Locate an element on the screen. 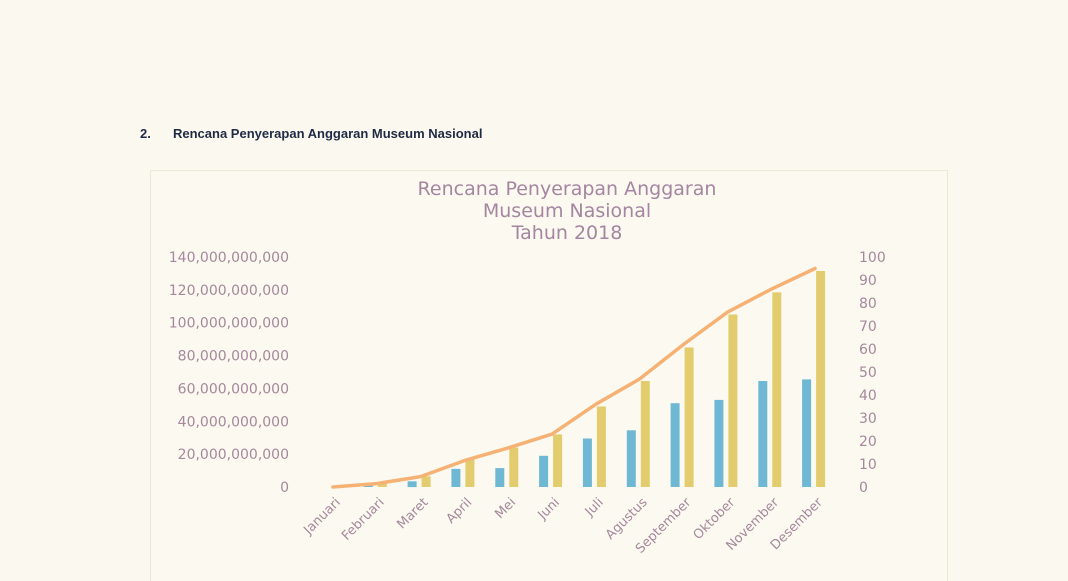 The height and width of the screenshot is (581, 1068). y-right-tick-label: 100 is located at coordinates (872, 258).